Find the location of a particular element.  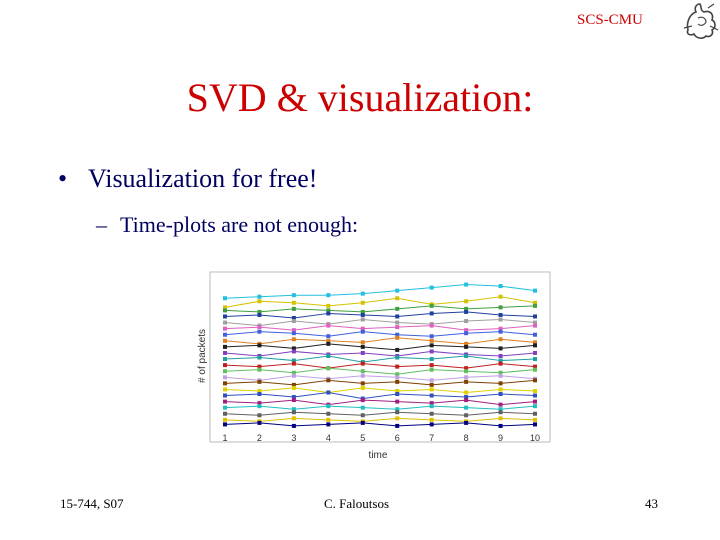

x-axis-label: time is located at coordinates (378, 455).